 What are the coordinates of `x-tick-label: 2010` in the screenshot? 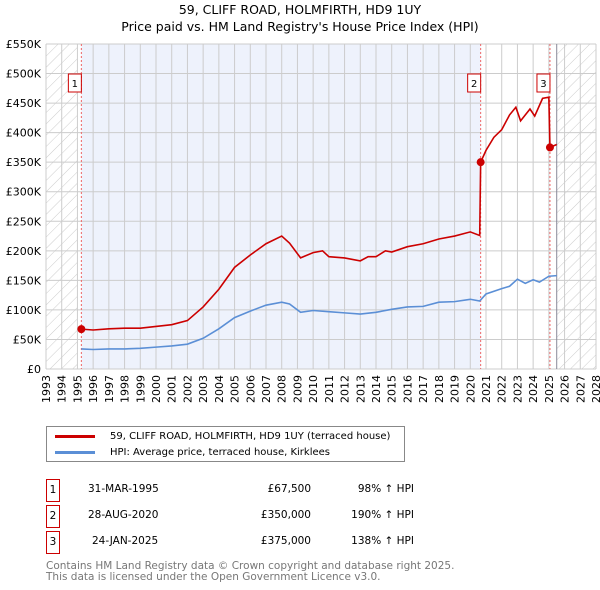 It's located at (313, 389).